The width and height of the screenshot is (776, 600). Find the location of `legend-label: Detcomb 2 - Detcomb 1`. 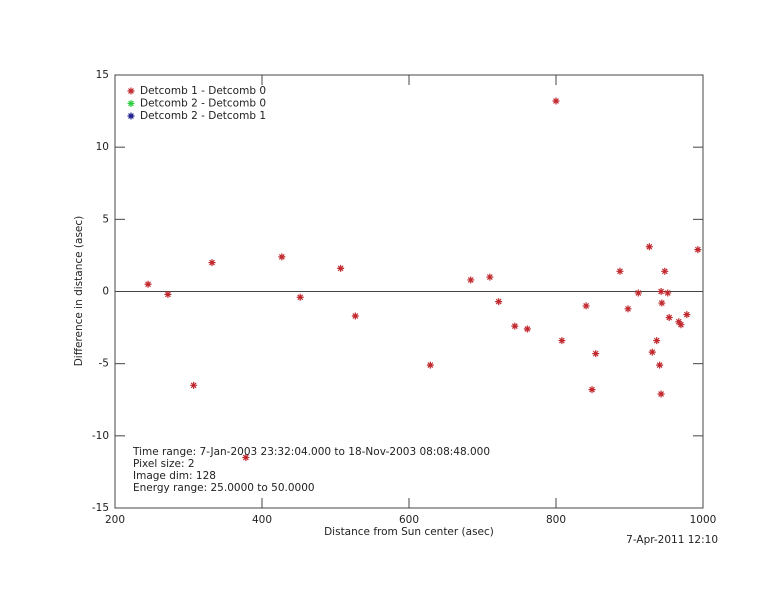

legend-label: Detcomb 2 - Detcomb 1 is located at coordinates (203, 116).